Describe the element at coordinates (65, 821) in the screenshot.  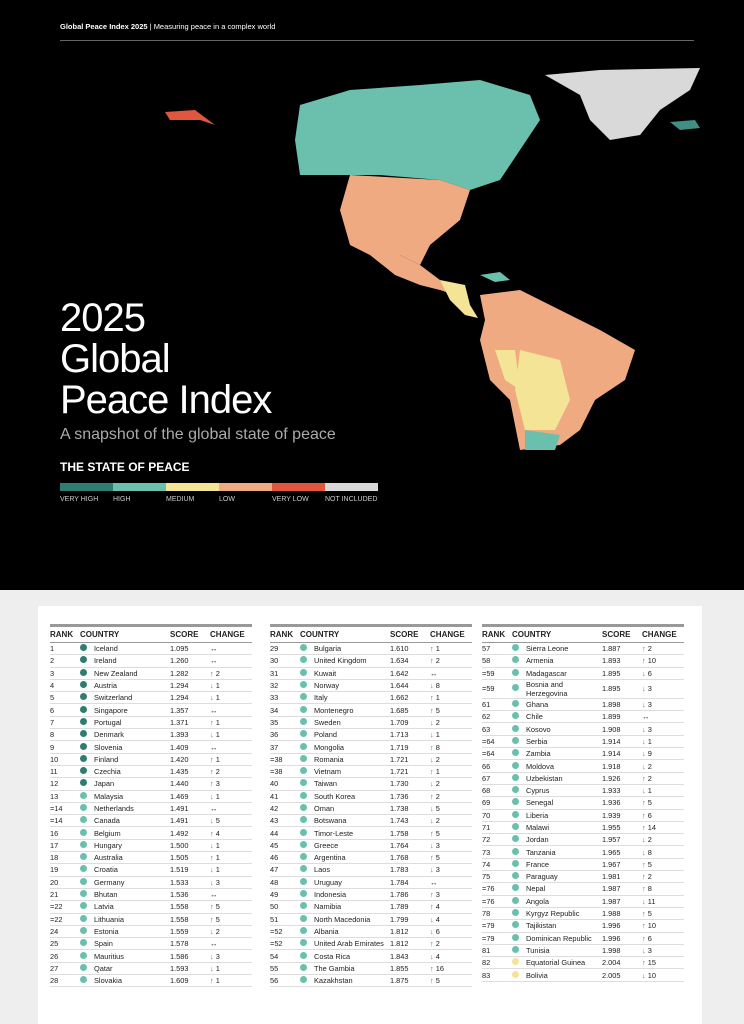
I see `rank: =14` at that location.